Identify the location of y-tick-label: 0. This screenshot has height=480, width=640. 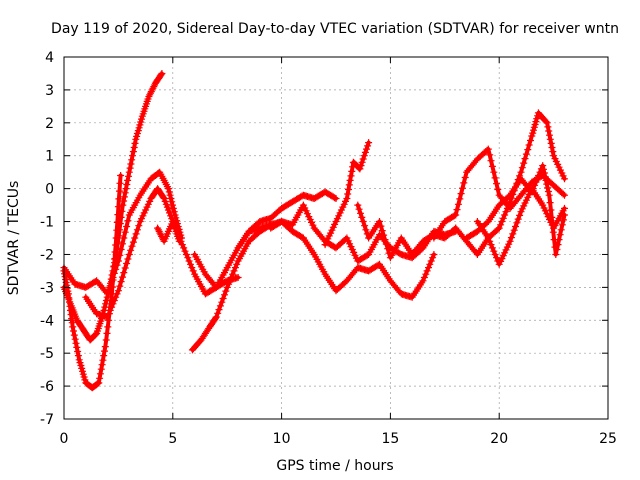
(49, 190).